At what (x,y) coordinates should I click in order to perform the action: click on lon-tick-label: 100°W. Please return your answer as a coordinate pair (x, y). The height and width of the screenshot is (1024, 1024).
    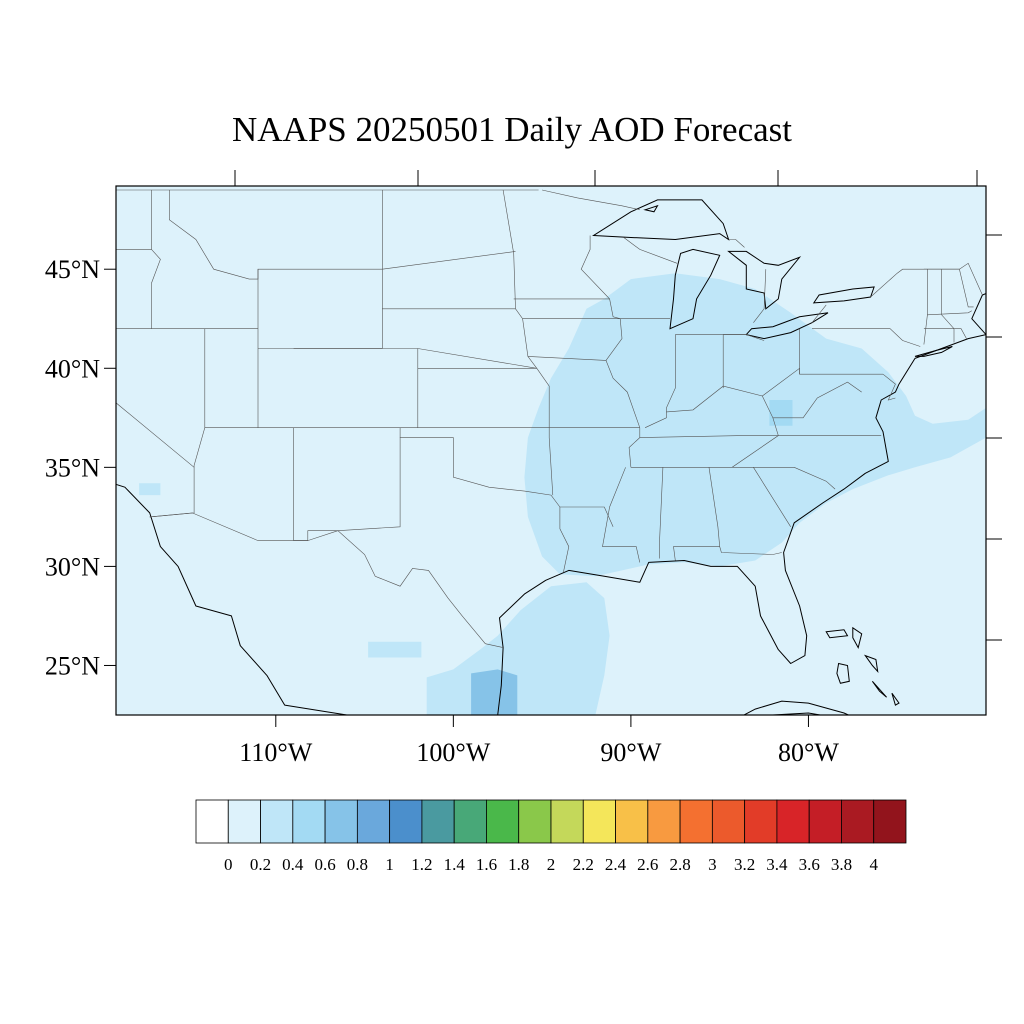
    Looking at the image, I should click on (453, 752).